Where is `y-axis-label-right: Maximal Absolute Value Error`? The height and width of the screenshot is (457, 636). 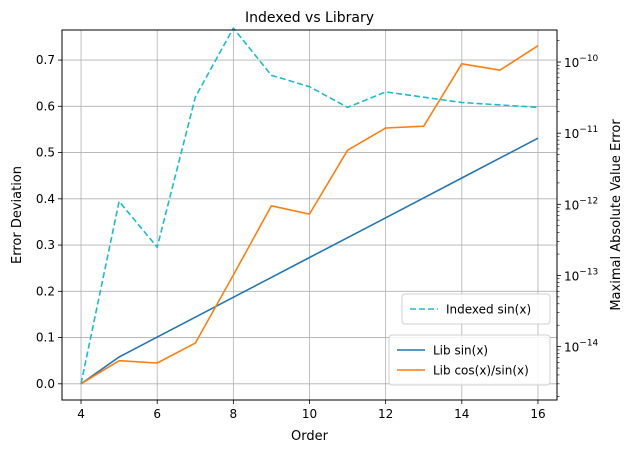 y-axis-label-right: Maximal Absolute Value Error is located at coordinates (616, 215).